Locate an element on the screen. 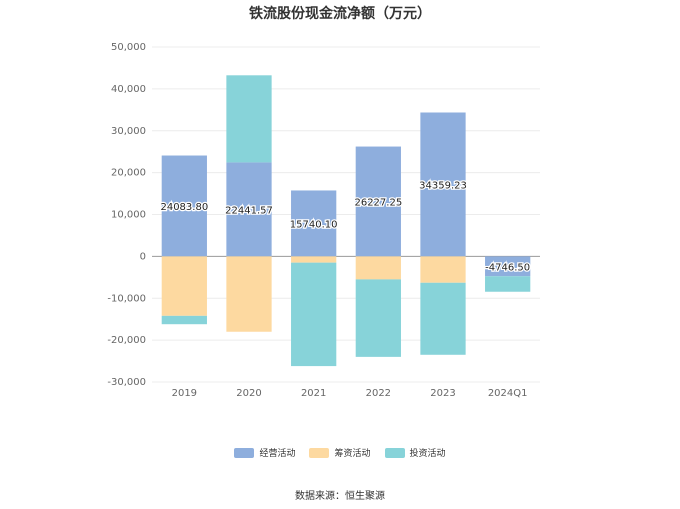 This screenshot has height=509, width=680. data-label: -4746.50 is located at coordinates (507, 267).